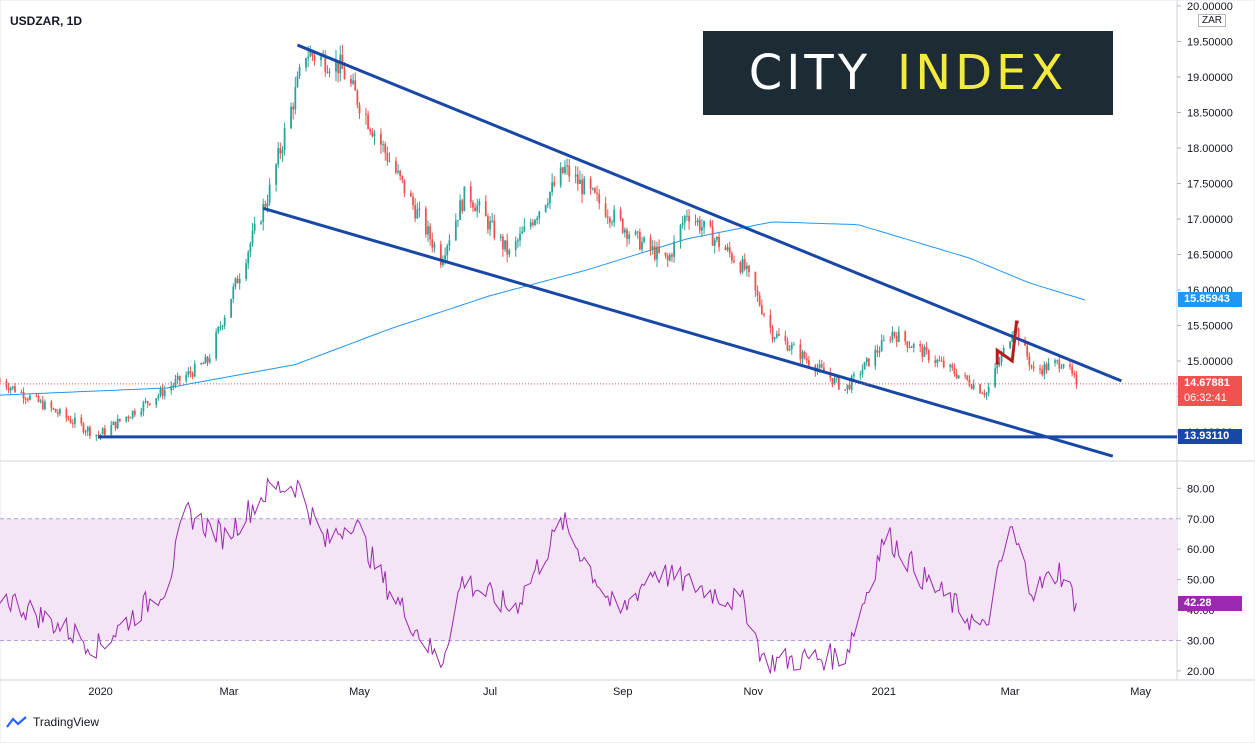  I want to click on tradingview-footer: TradingView, so click(52, 722).